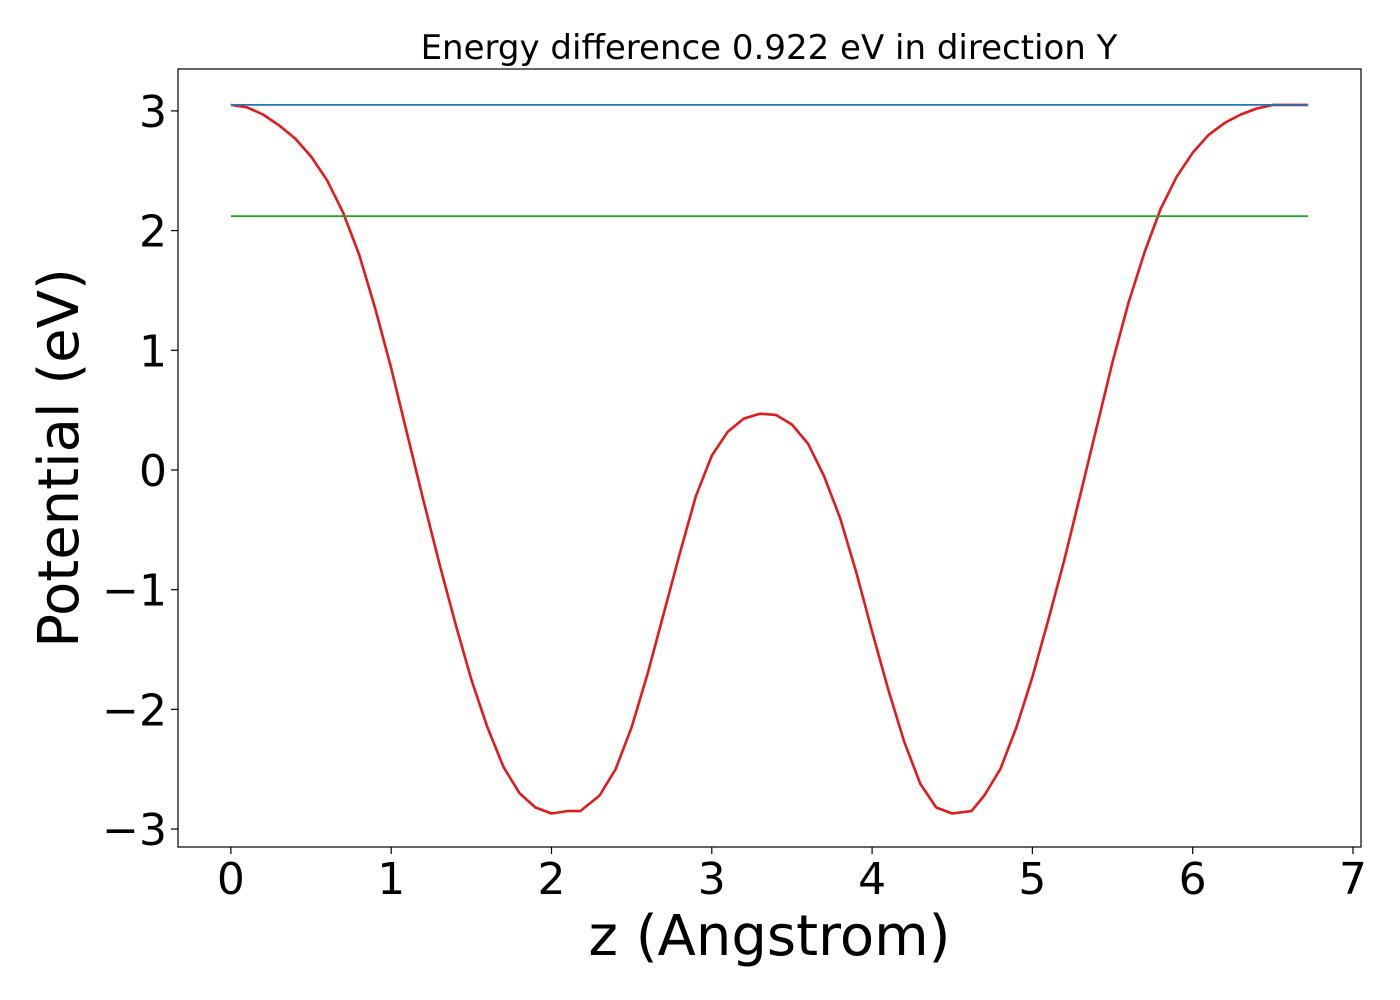 The width and height of the screenshot is (1400, 1000). Describe the element at coordinates (153, 232) in the screenshot. I see `y-tick-label: 2` at that location.